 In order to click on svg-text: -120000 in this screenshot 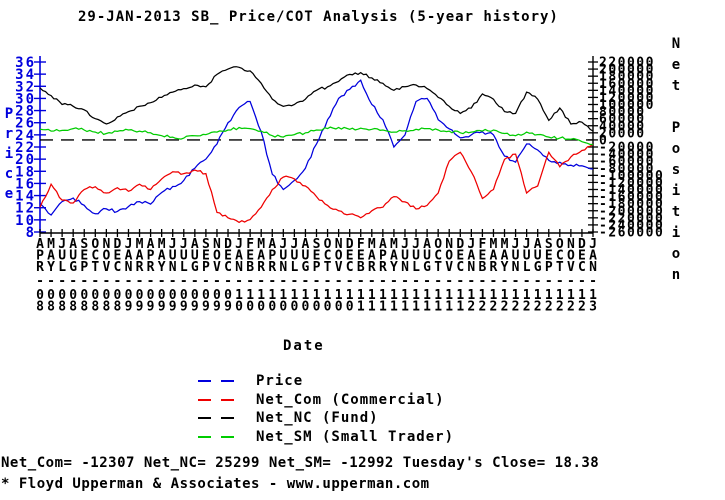, I will do `click(631, 183)`.